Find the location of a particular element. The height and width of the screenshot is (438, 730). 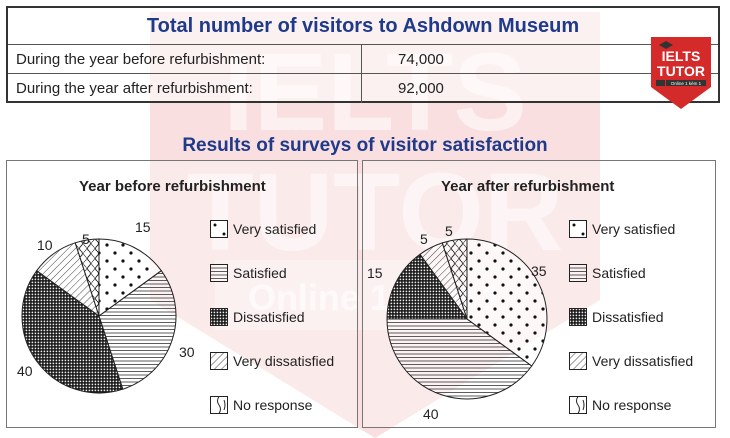

logo-line1: IELTS is located at coordinates (681, 56).